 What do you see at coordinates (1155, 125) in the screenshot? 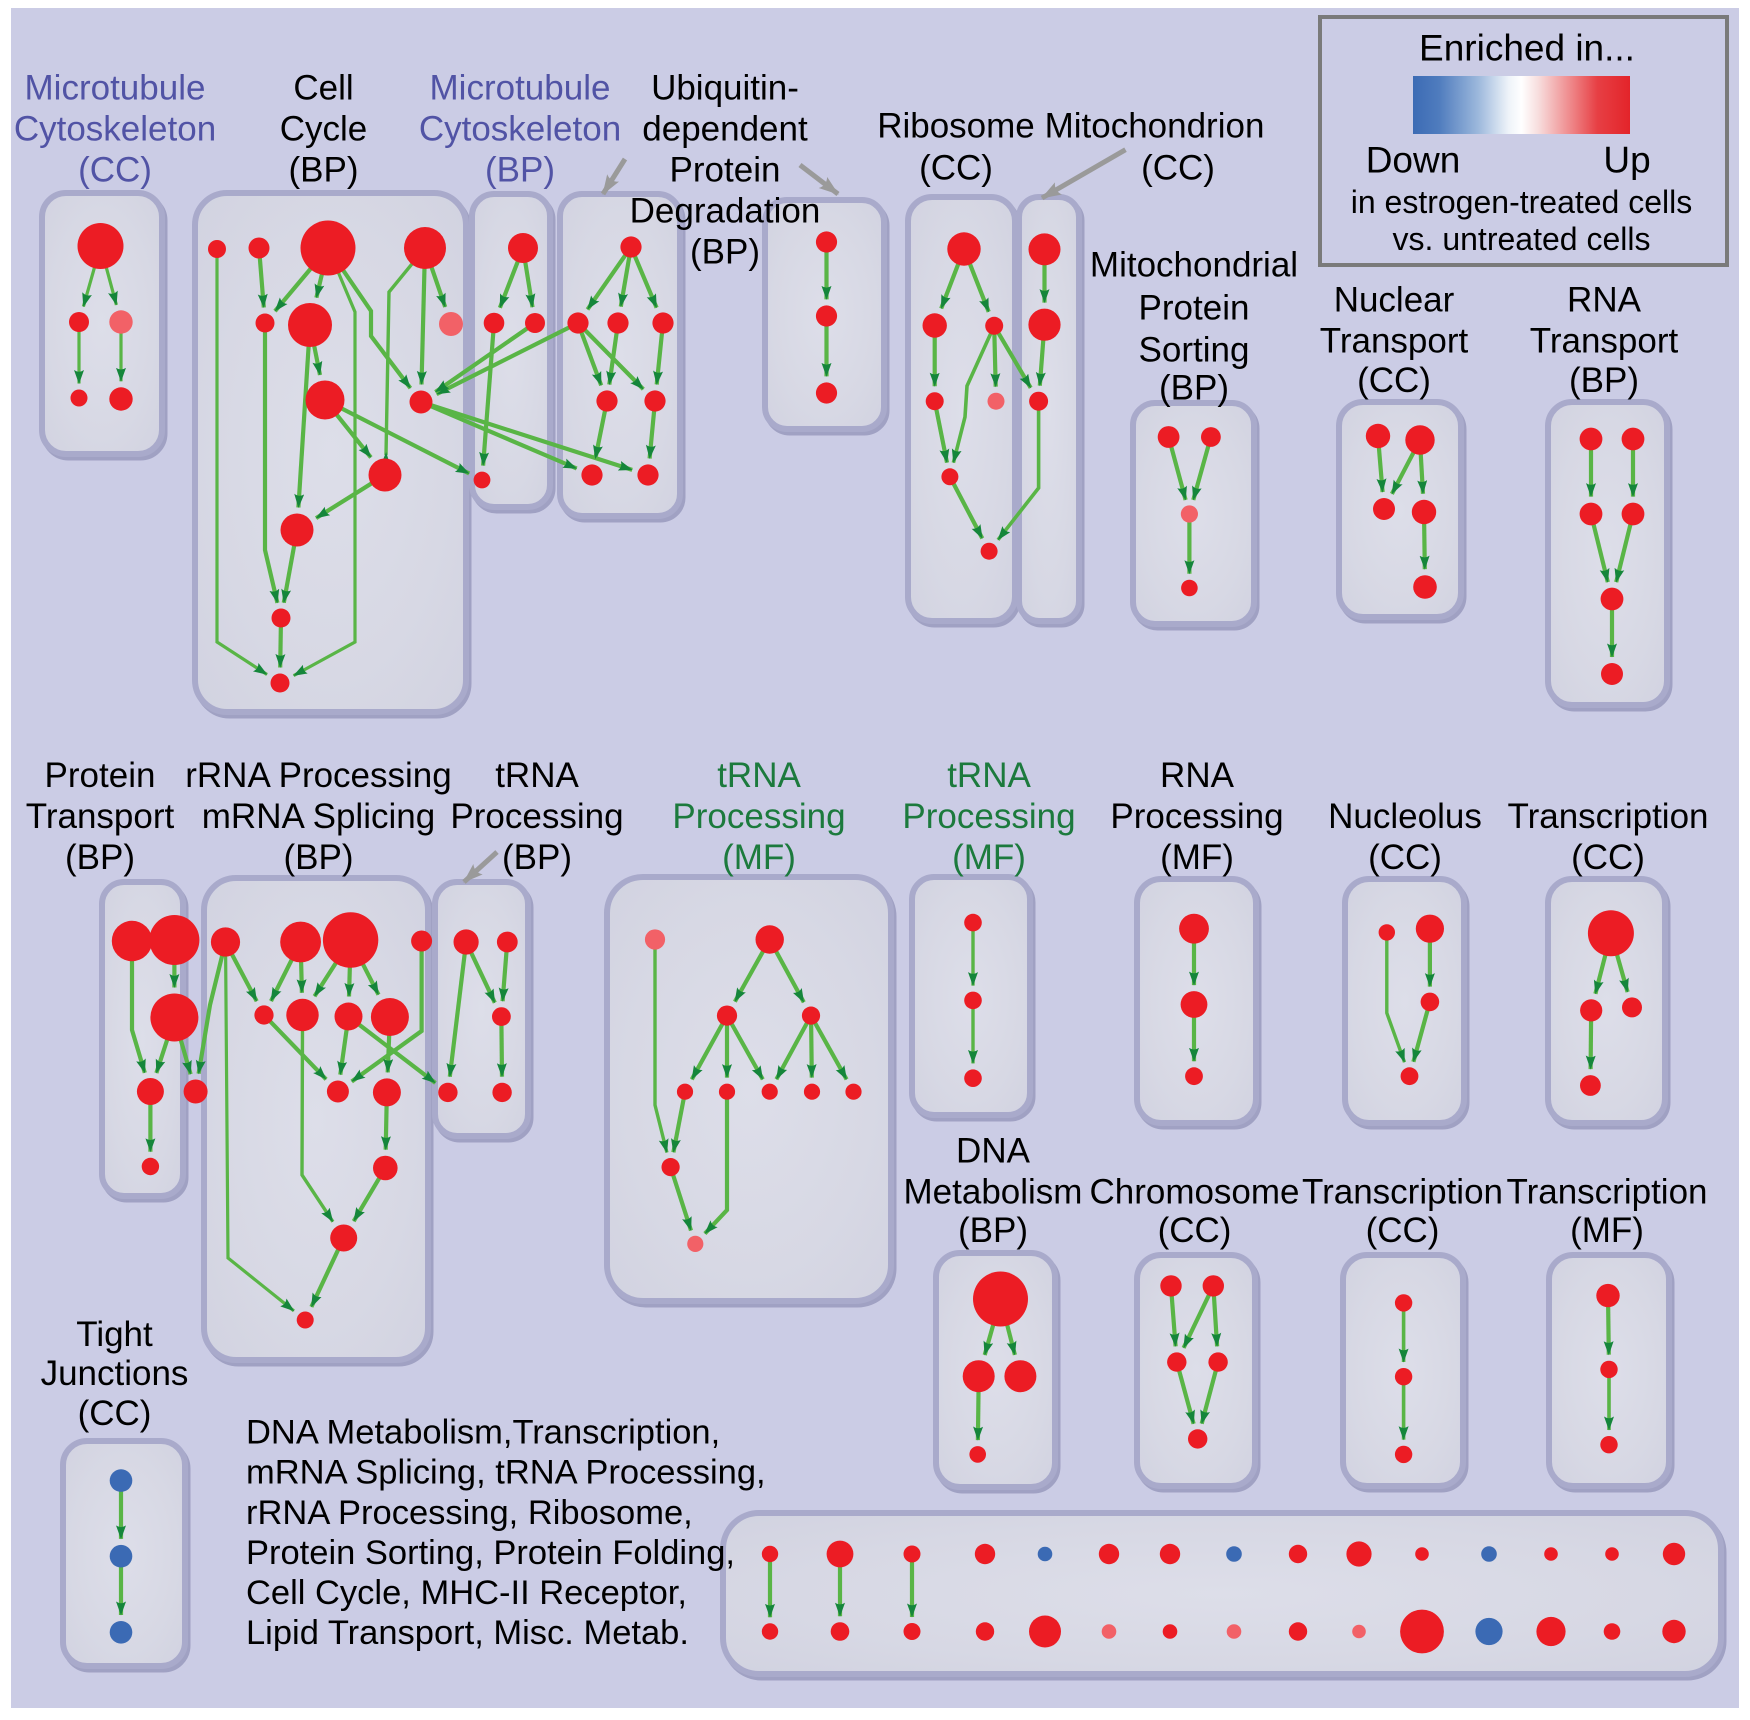
I see `svg-text: Mitochondrion` at bounding box center [1155, 125].